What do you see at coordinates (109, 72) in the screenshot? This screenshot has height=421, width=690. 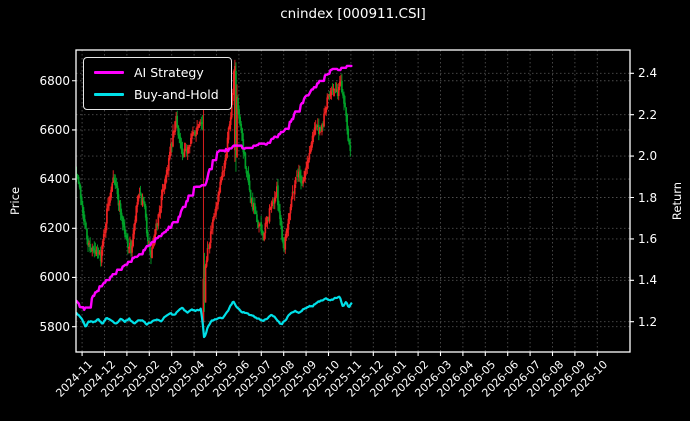 I see `ai-strategy-line-swatch` at bounding box center [109, 72].